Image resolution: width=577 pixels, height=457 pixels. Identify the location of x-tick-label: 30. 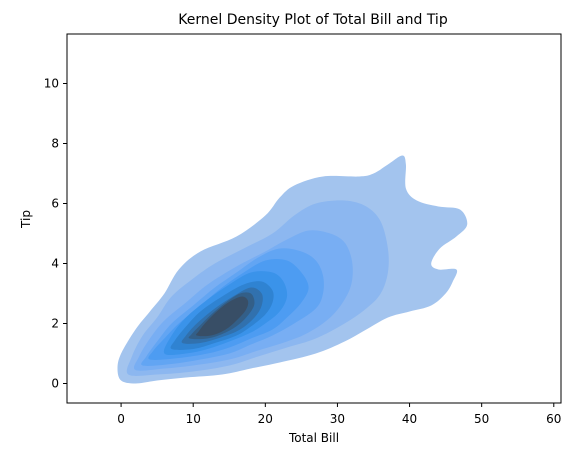
(337, 419).